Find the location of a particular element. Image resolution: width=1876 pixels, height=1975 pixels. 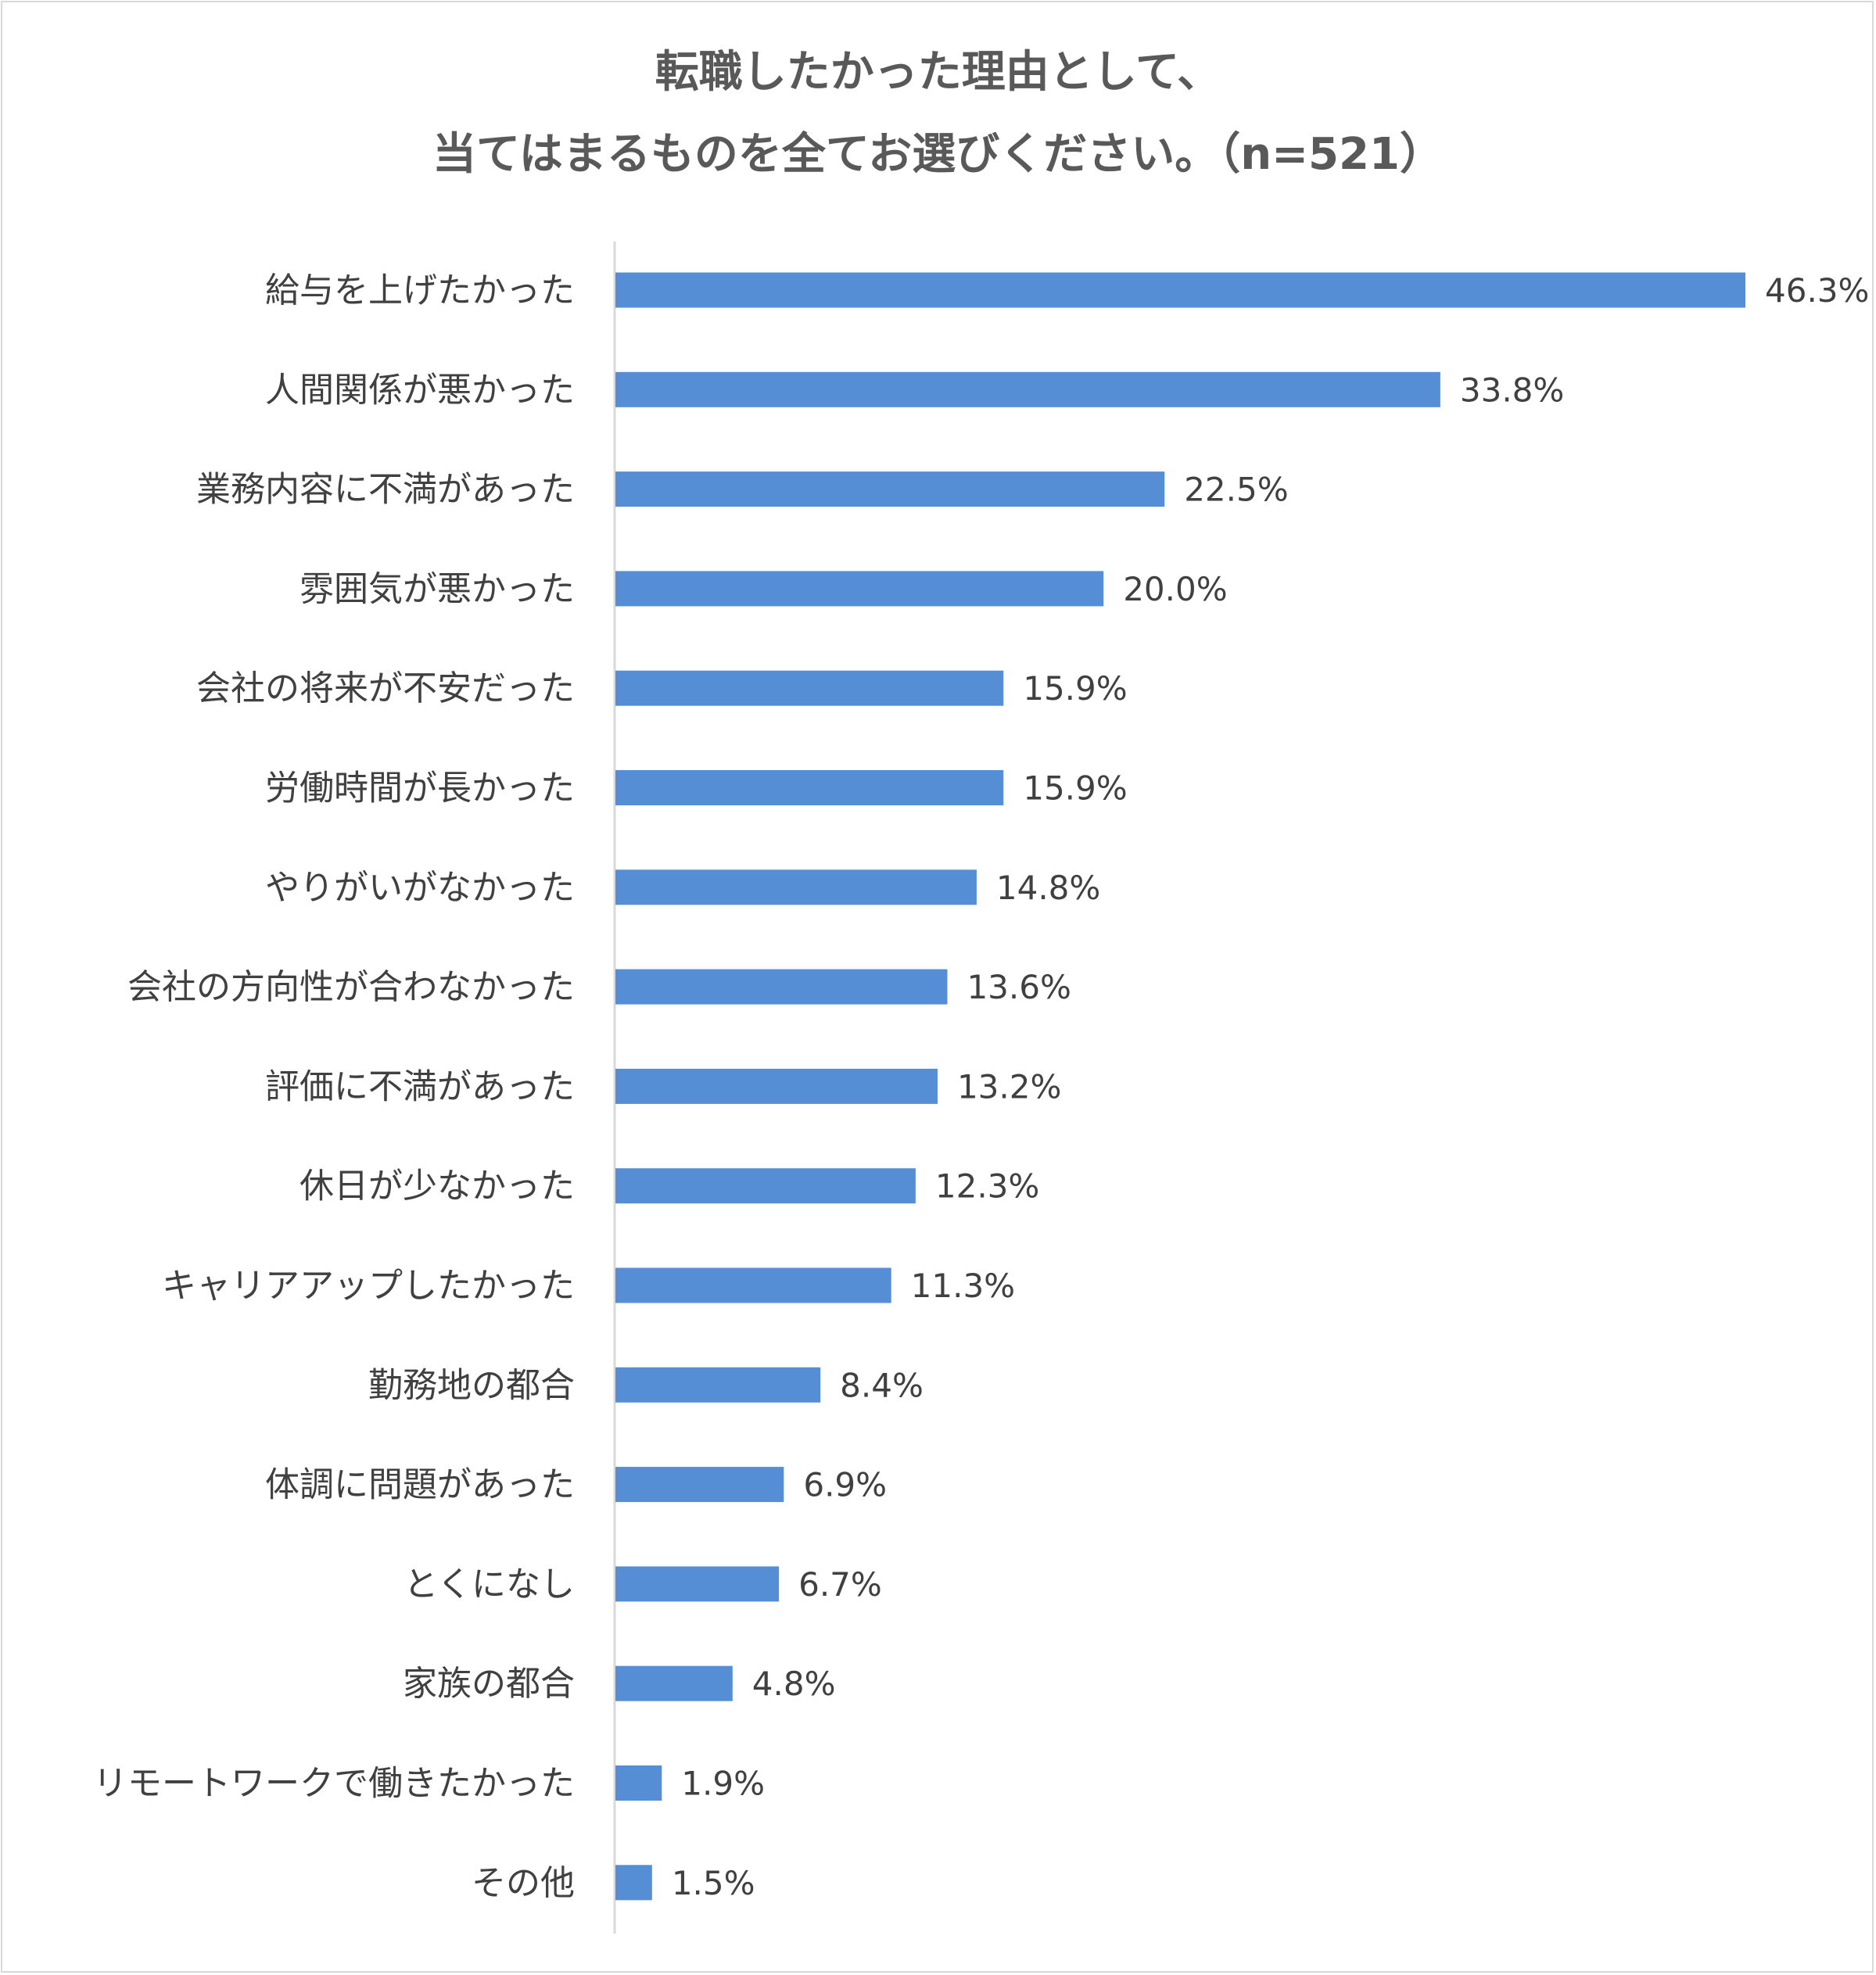

category-label: 会社の方向性が合わなかった is located at coordinates (351, 987).